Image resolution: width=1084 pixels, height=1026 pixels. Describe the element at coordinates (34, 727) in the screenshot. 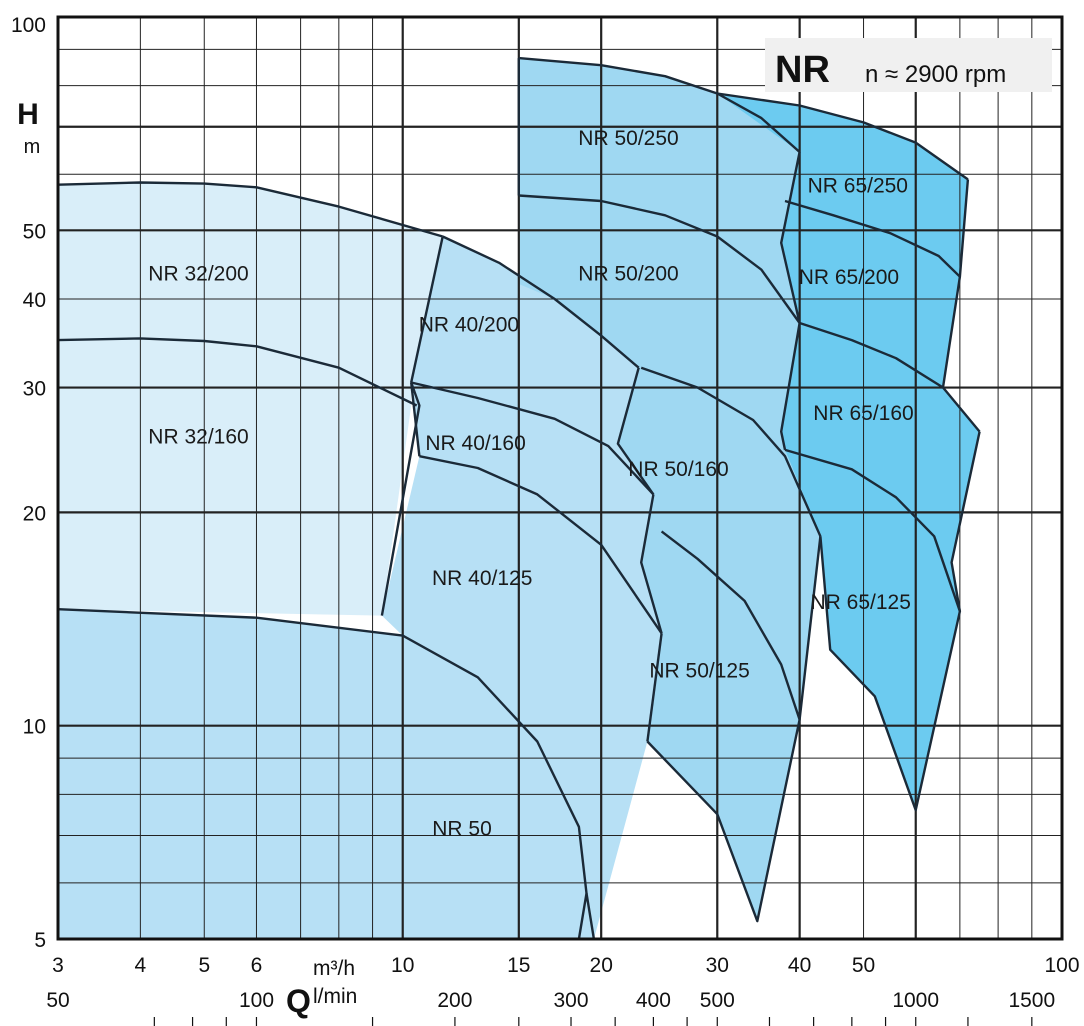

I see `y-tick-label-10: 10` at that location.